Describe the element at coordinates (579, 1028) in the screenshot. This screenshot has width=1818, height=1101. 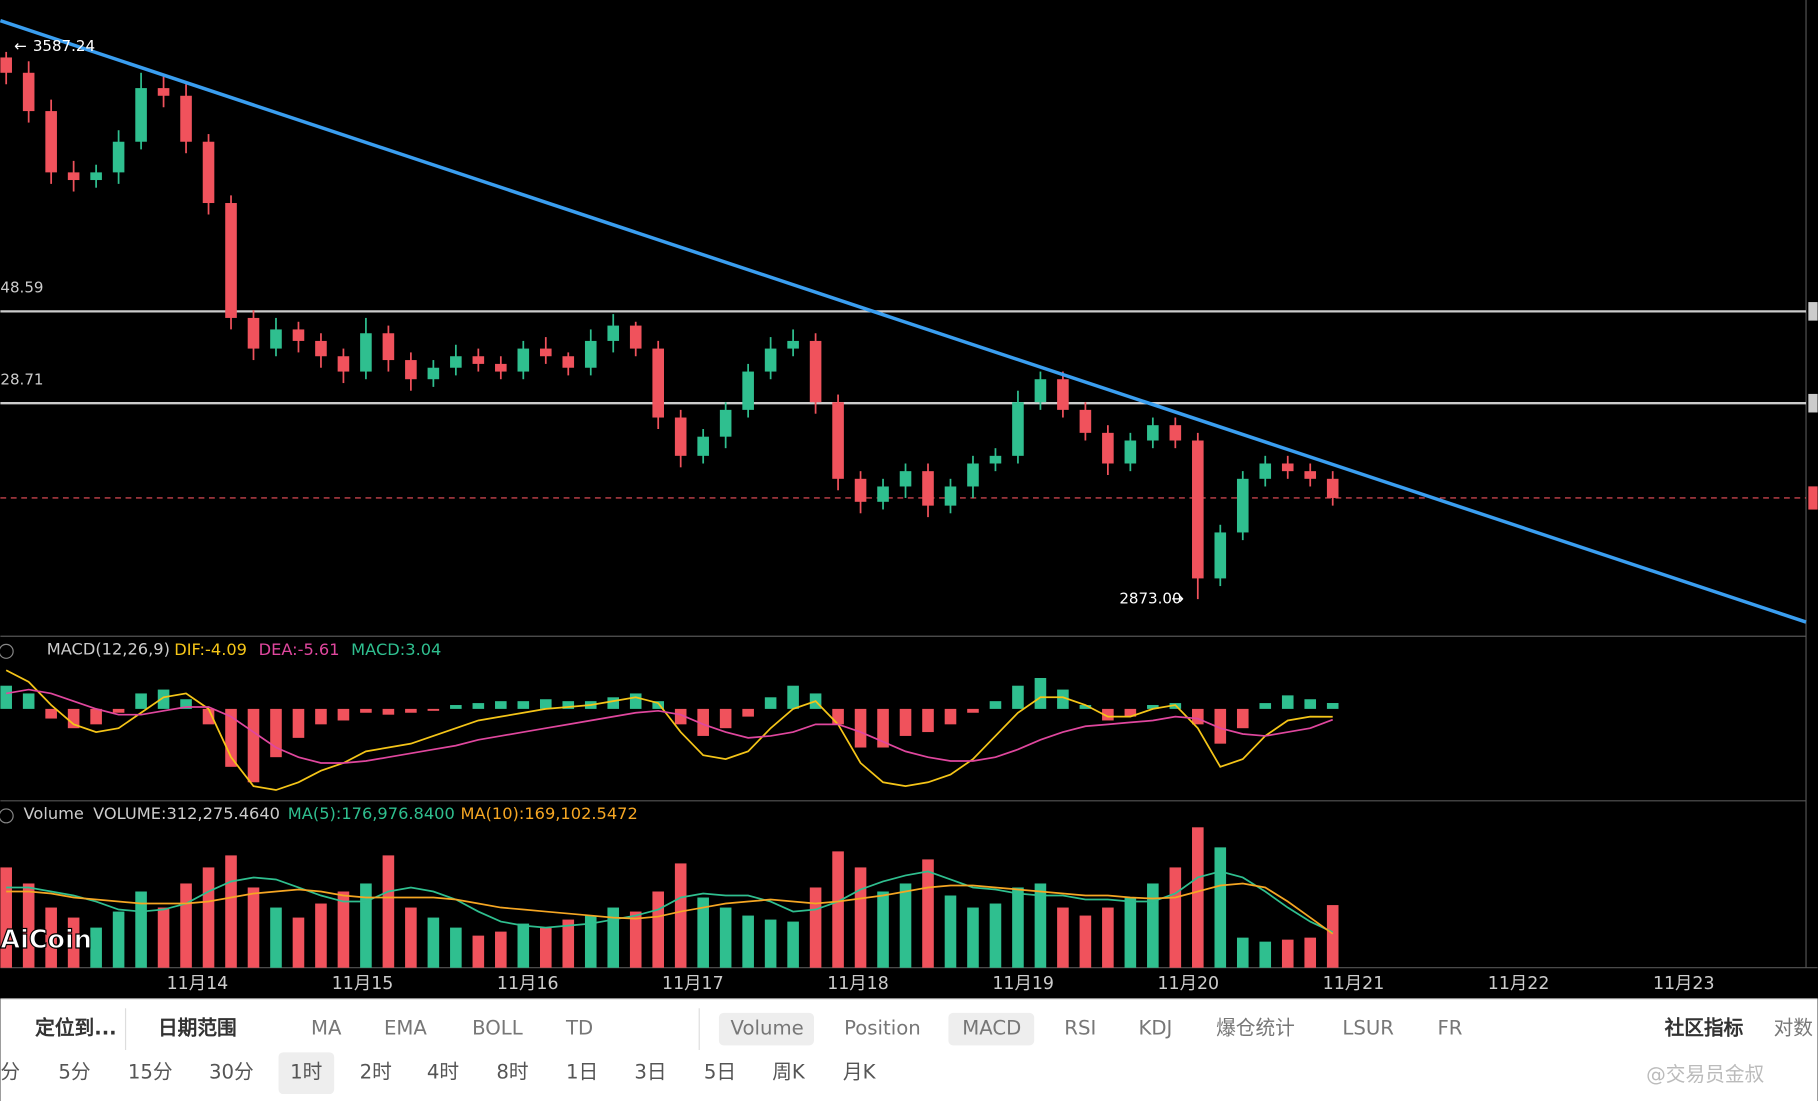
I see `toolbar-item: TD` at that location.